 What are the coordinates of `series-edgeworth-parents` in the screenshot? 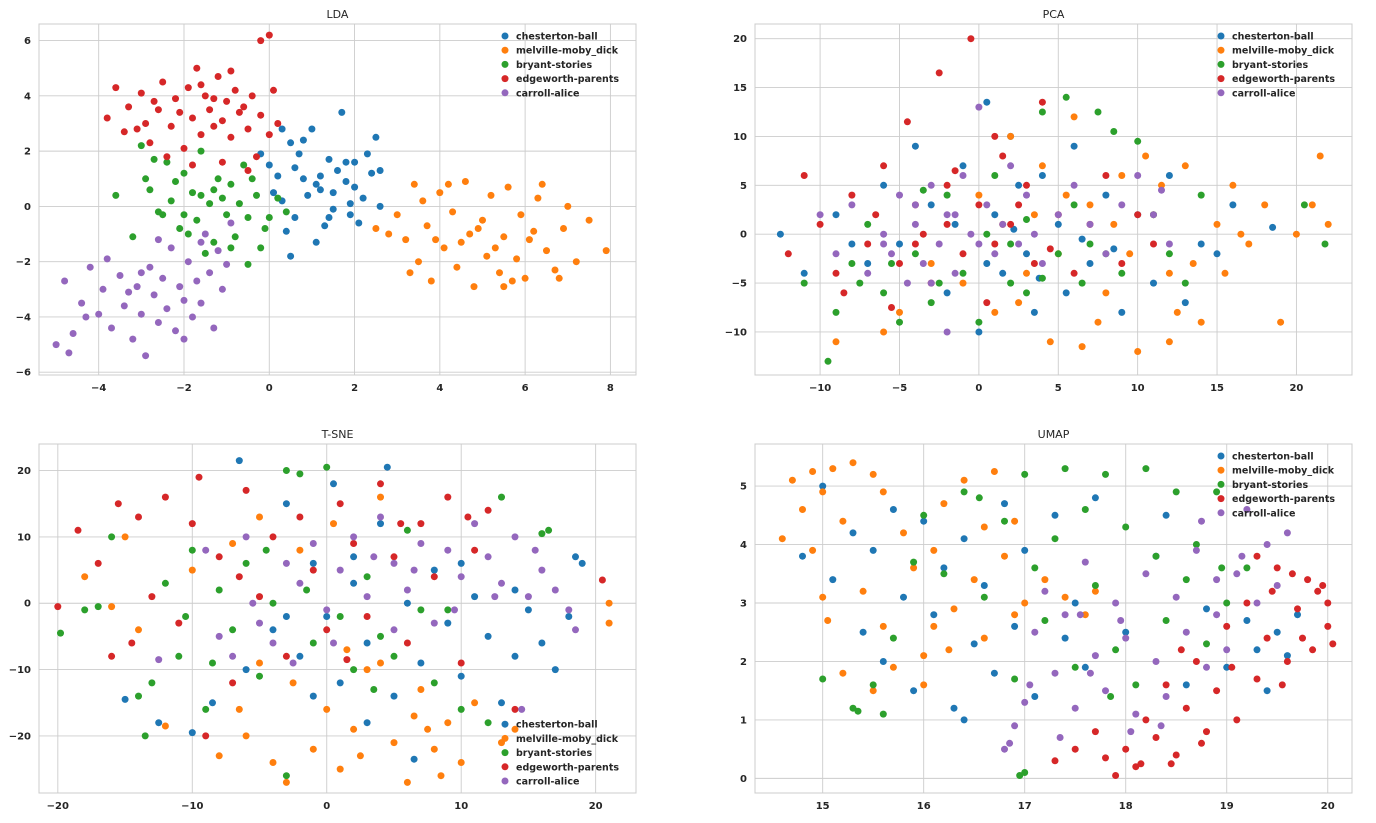 It's located at (330, 606).